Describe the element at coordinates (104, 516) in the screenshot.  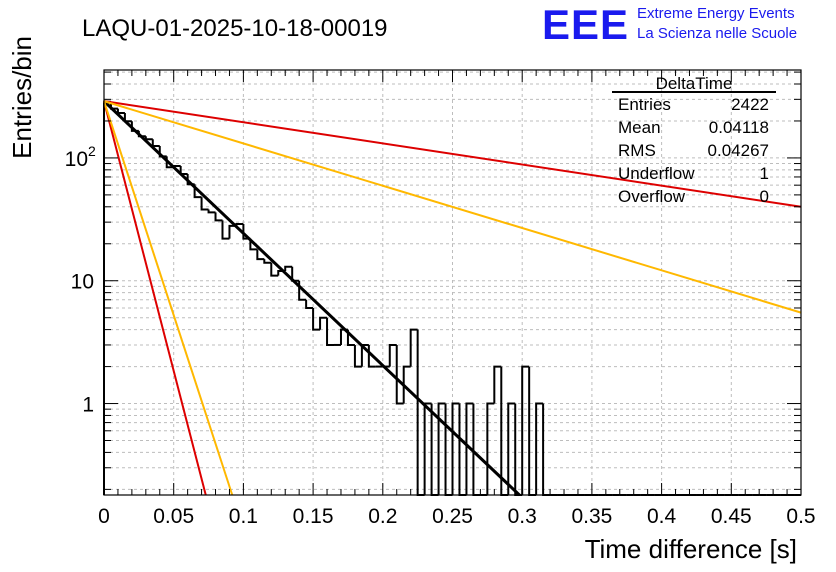
I see `x-tick-label: 0` at that location.